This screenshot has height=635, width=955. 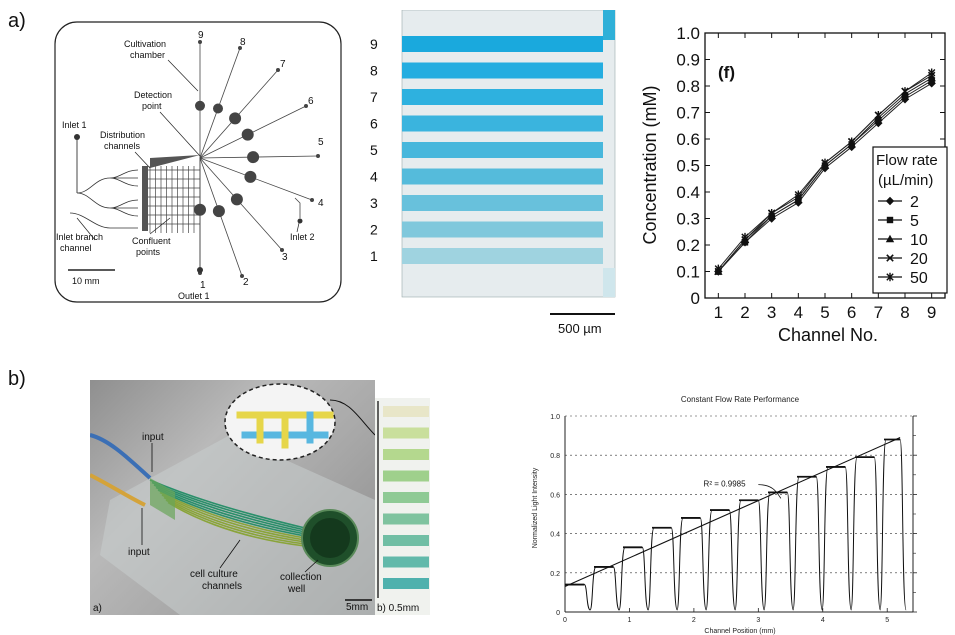 What do you see at coordinates (79, 237) in the screenshot?
I see `label-inlet-branch-1: Inlet branch` at bounding box center [79, 237].